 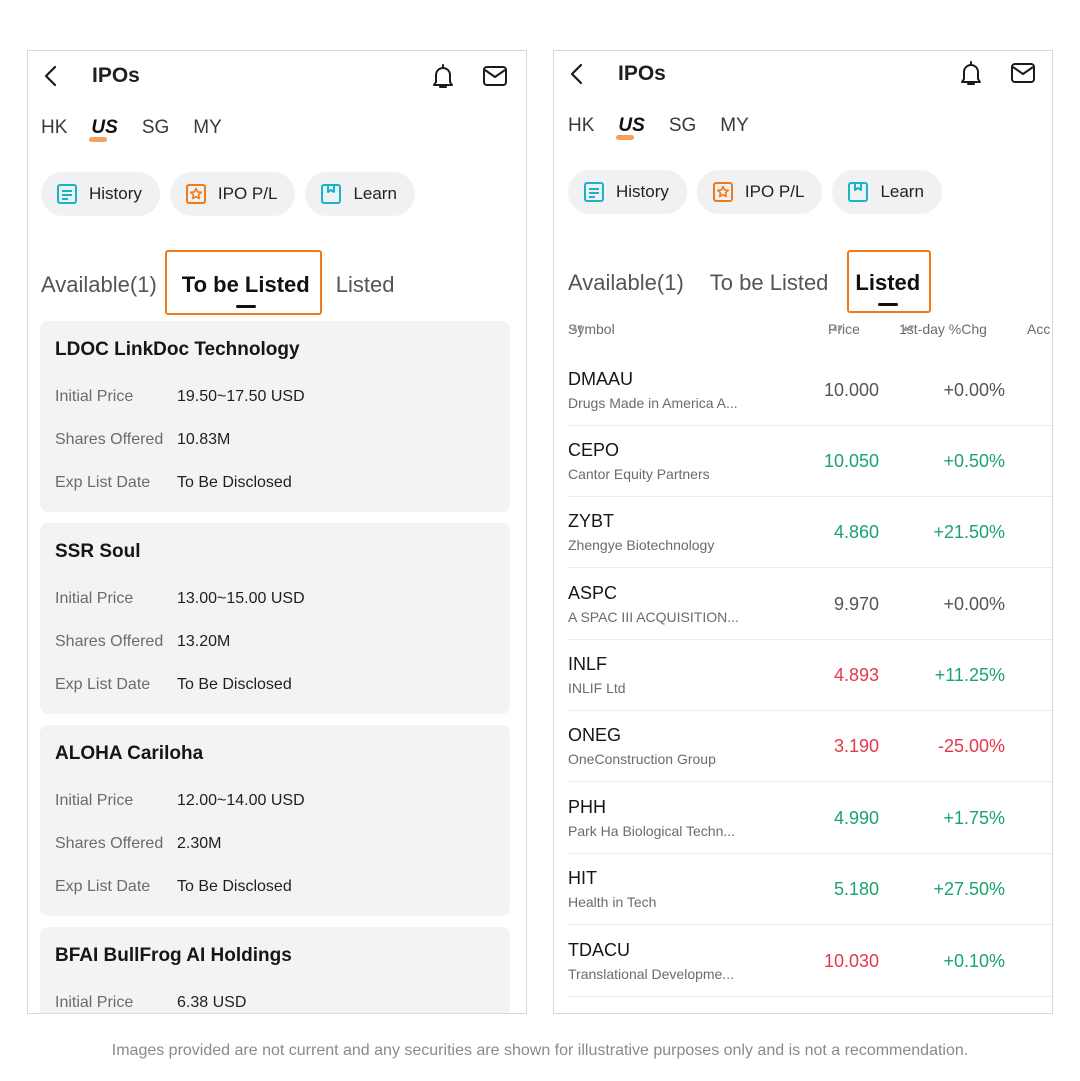 I want to click on row-symbol: PHH, so click(x=587, y=807).